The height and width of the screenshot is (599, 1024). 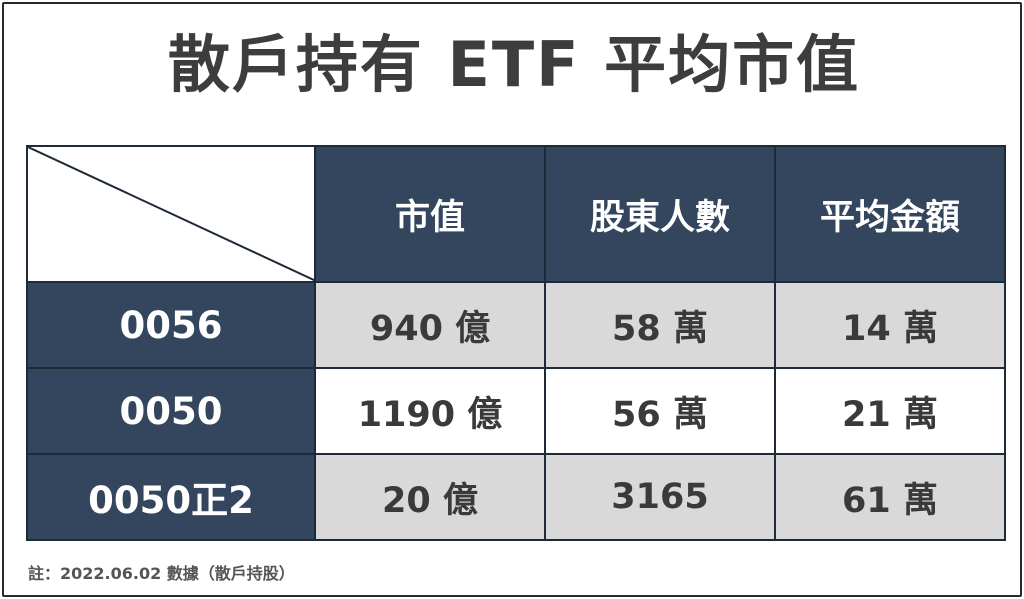 What do you see at coordinates (430, 214) in the screenshot?
I see `header-market-value: 市值` at bounding box center [430, 214].